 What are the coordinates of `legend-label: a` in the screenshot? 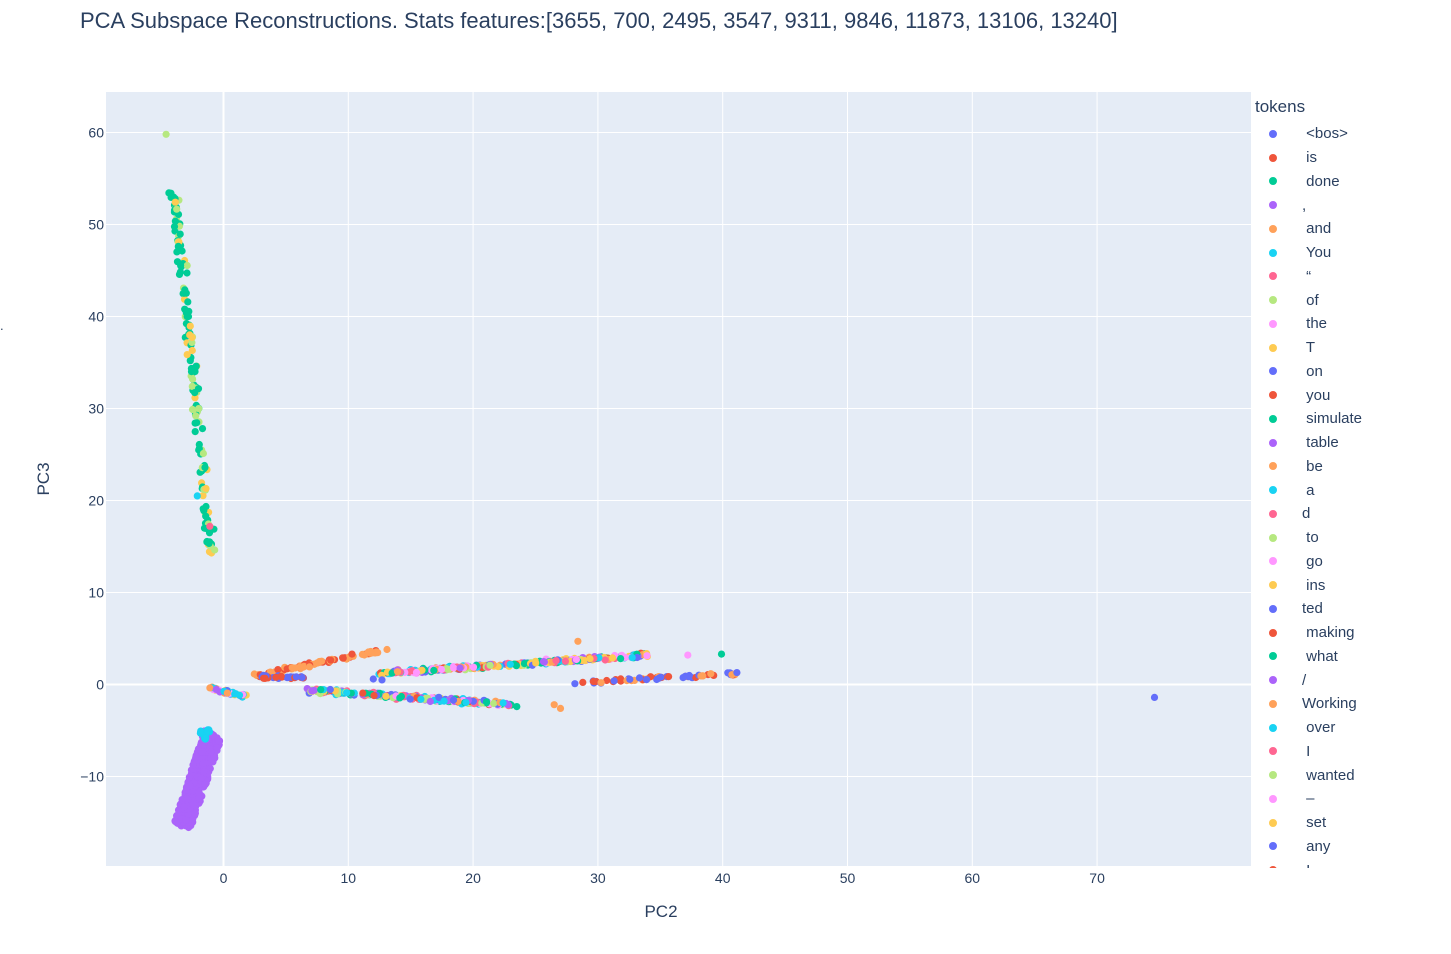 It's located at (1308, 490).